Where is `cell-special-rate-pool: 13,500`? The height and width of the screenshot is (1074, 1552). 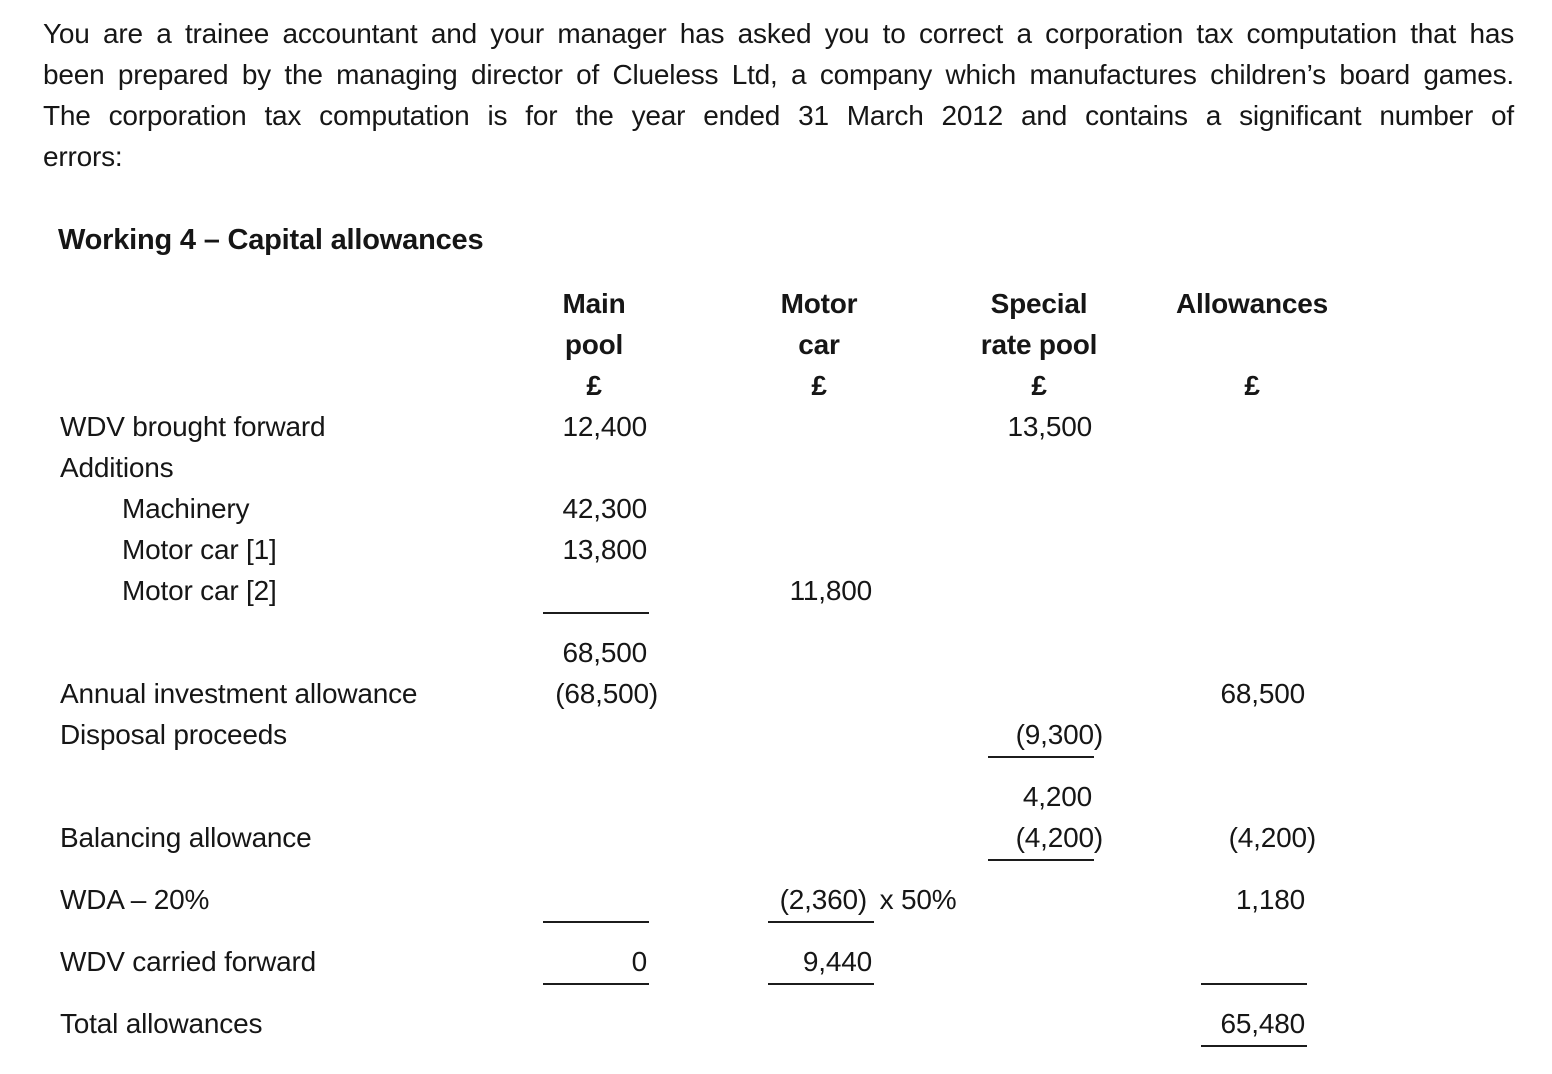 cell-special-rate-pool: 13,500 is located at coordinates (1050, 426).